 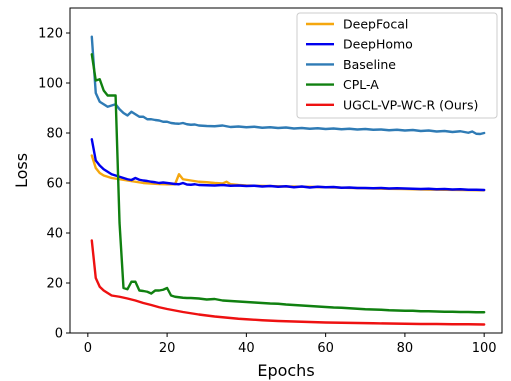 I want to click on y-tick-label: 120, so click(x=50, y=34).